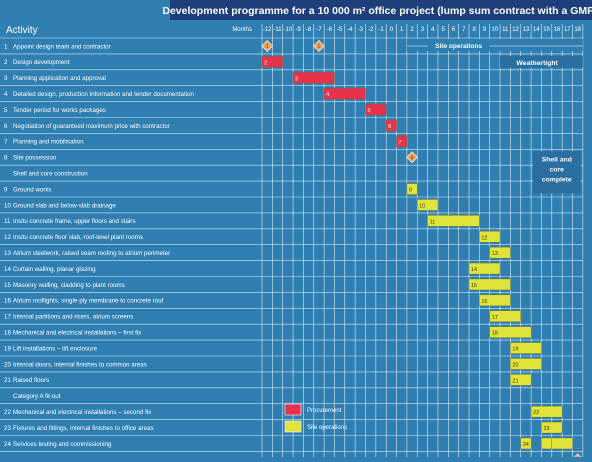 This screenshot has height=462, width=592. I want to click on month-tick-label: -9, so click(299, 30).